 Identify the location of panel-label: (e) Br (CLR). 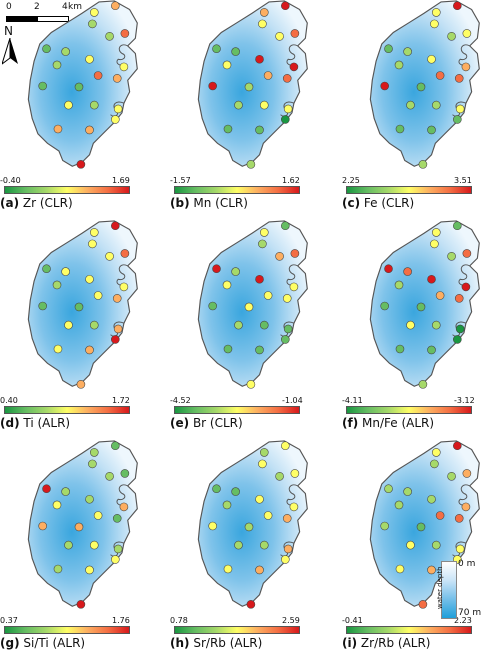
(206, 423).